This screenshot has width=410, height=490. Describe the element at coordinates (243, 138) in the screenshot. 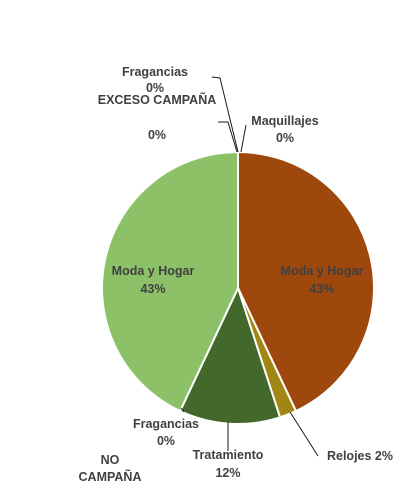

I see `leader-line-maquillajes` at that location.